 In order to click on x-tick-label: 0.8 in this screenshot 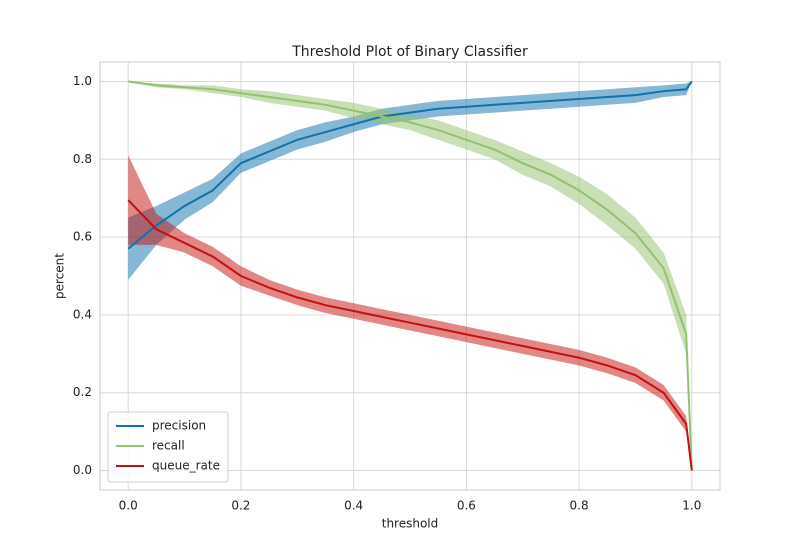, I will do `click(579, 506)`.